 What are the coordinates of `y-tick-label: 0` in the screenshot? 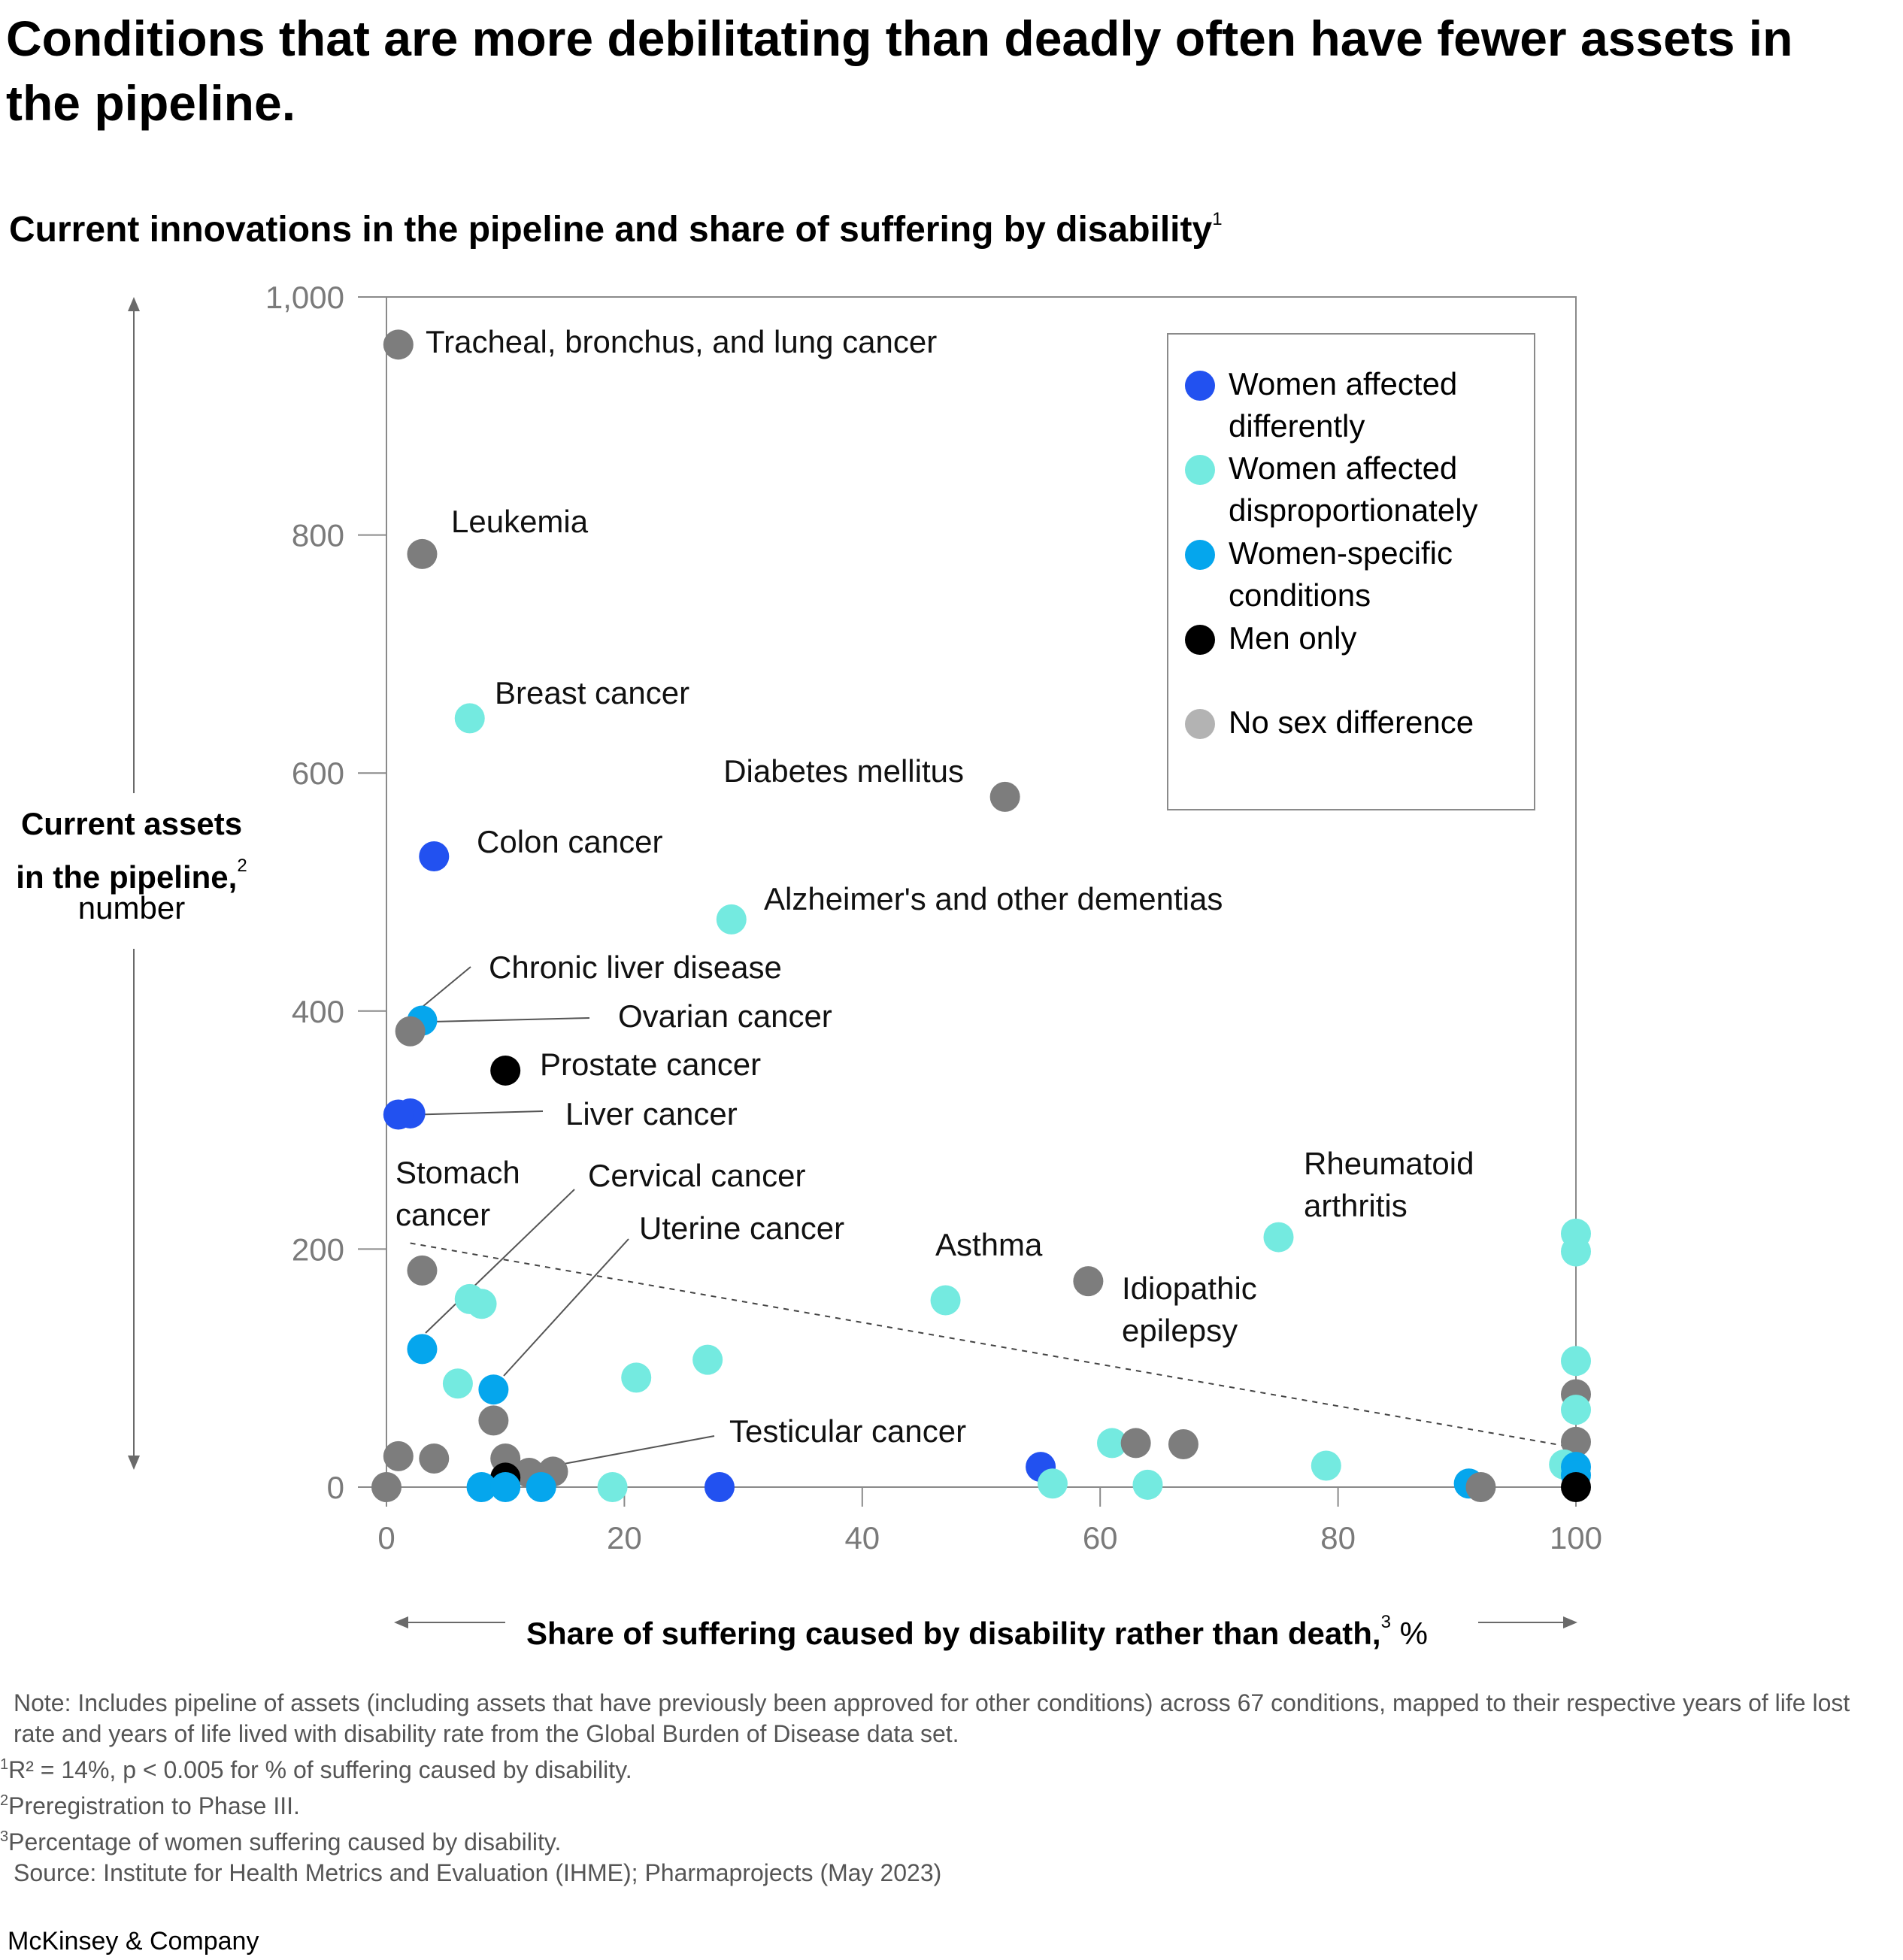 It's located at (335, 1487).